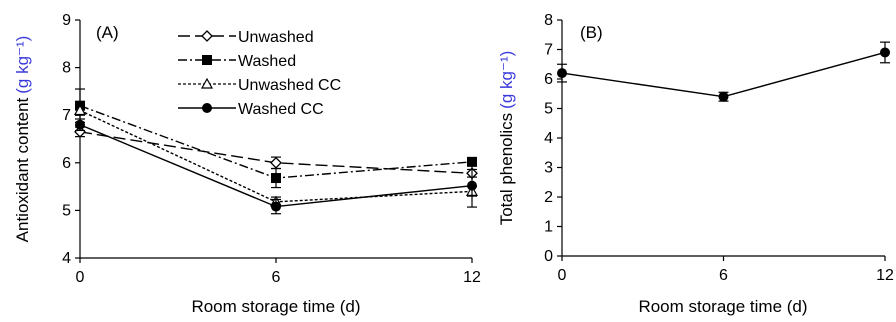 The height and width of the screenshot is (322, 896). What do you see at coordinates (506, 169) in the screenshot?
I see `panel-b-y-title-text: Total phenolics` at bounding box center [506, 169].